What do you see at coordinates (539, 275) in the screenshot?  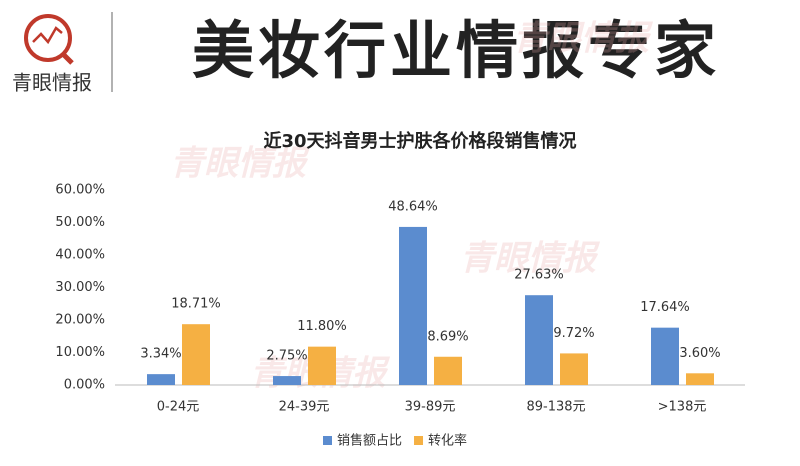 I see `value-label: 27.63%` at bounding box center [539, 275].